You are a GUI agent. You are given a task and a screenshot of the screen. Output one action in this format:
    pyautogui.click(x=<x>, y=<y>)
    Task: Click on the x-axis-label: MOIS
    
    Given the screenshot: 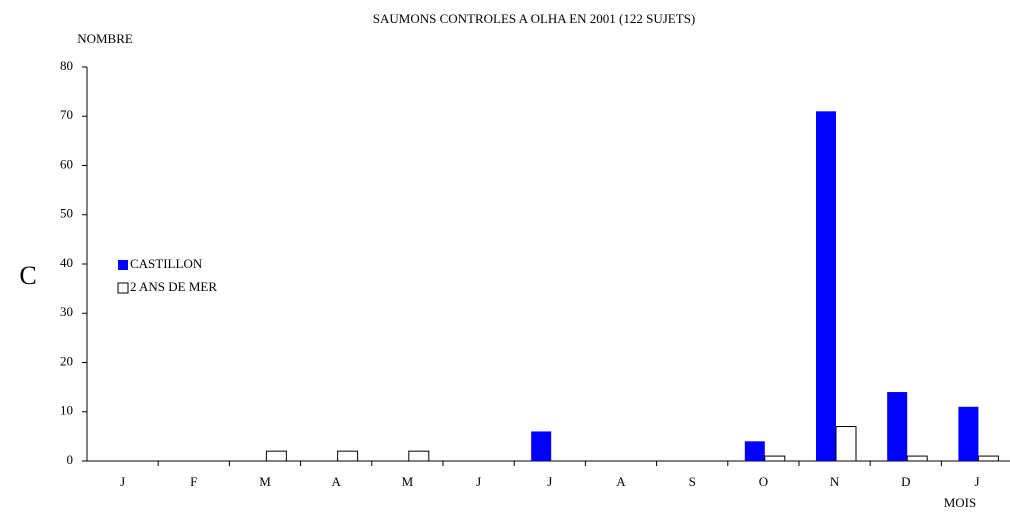 What is the action you would take?
    pyautogui.click(x=960, y=502)
    